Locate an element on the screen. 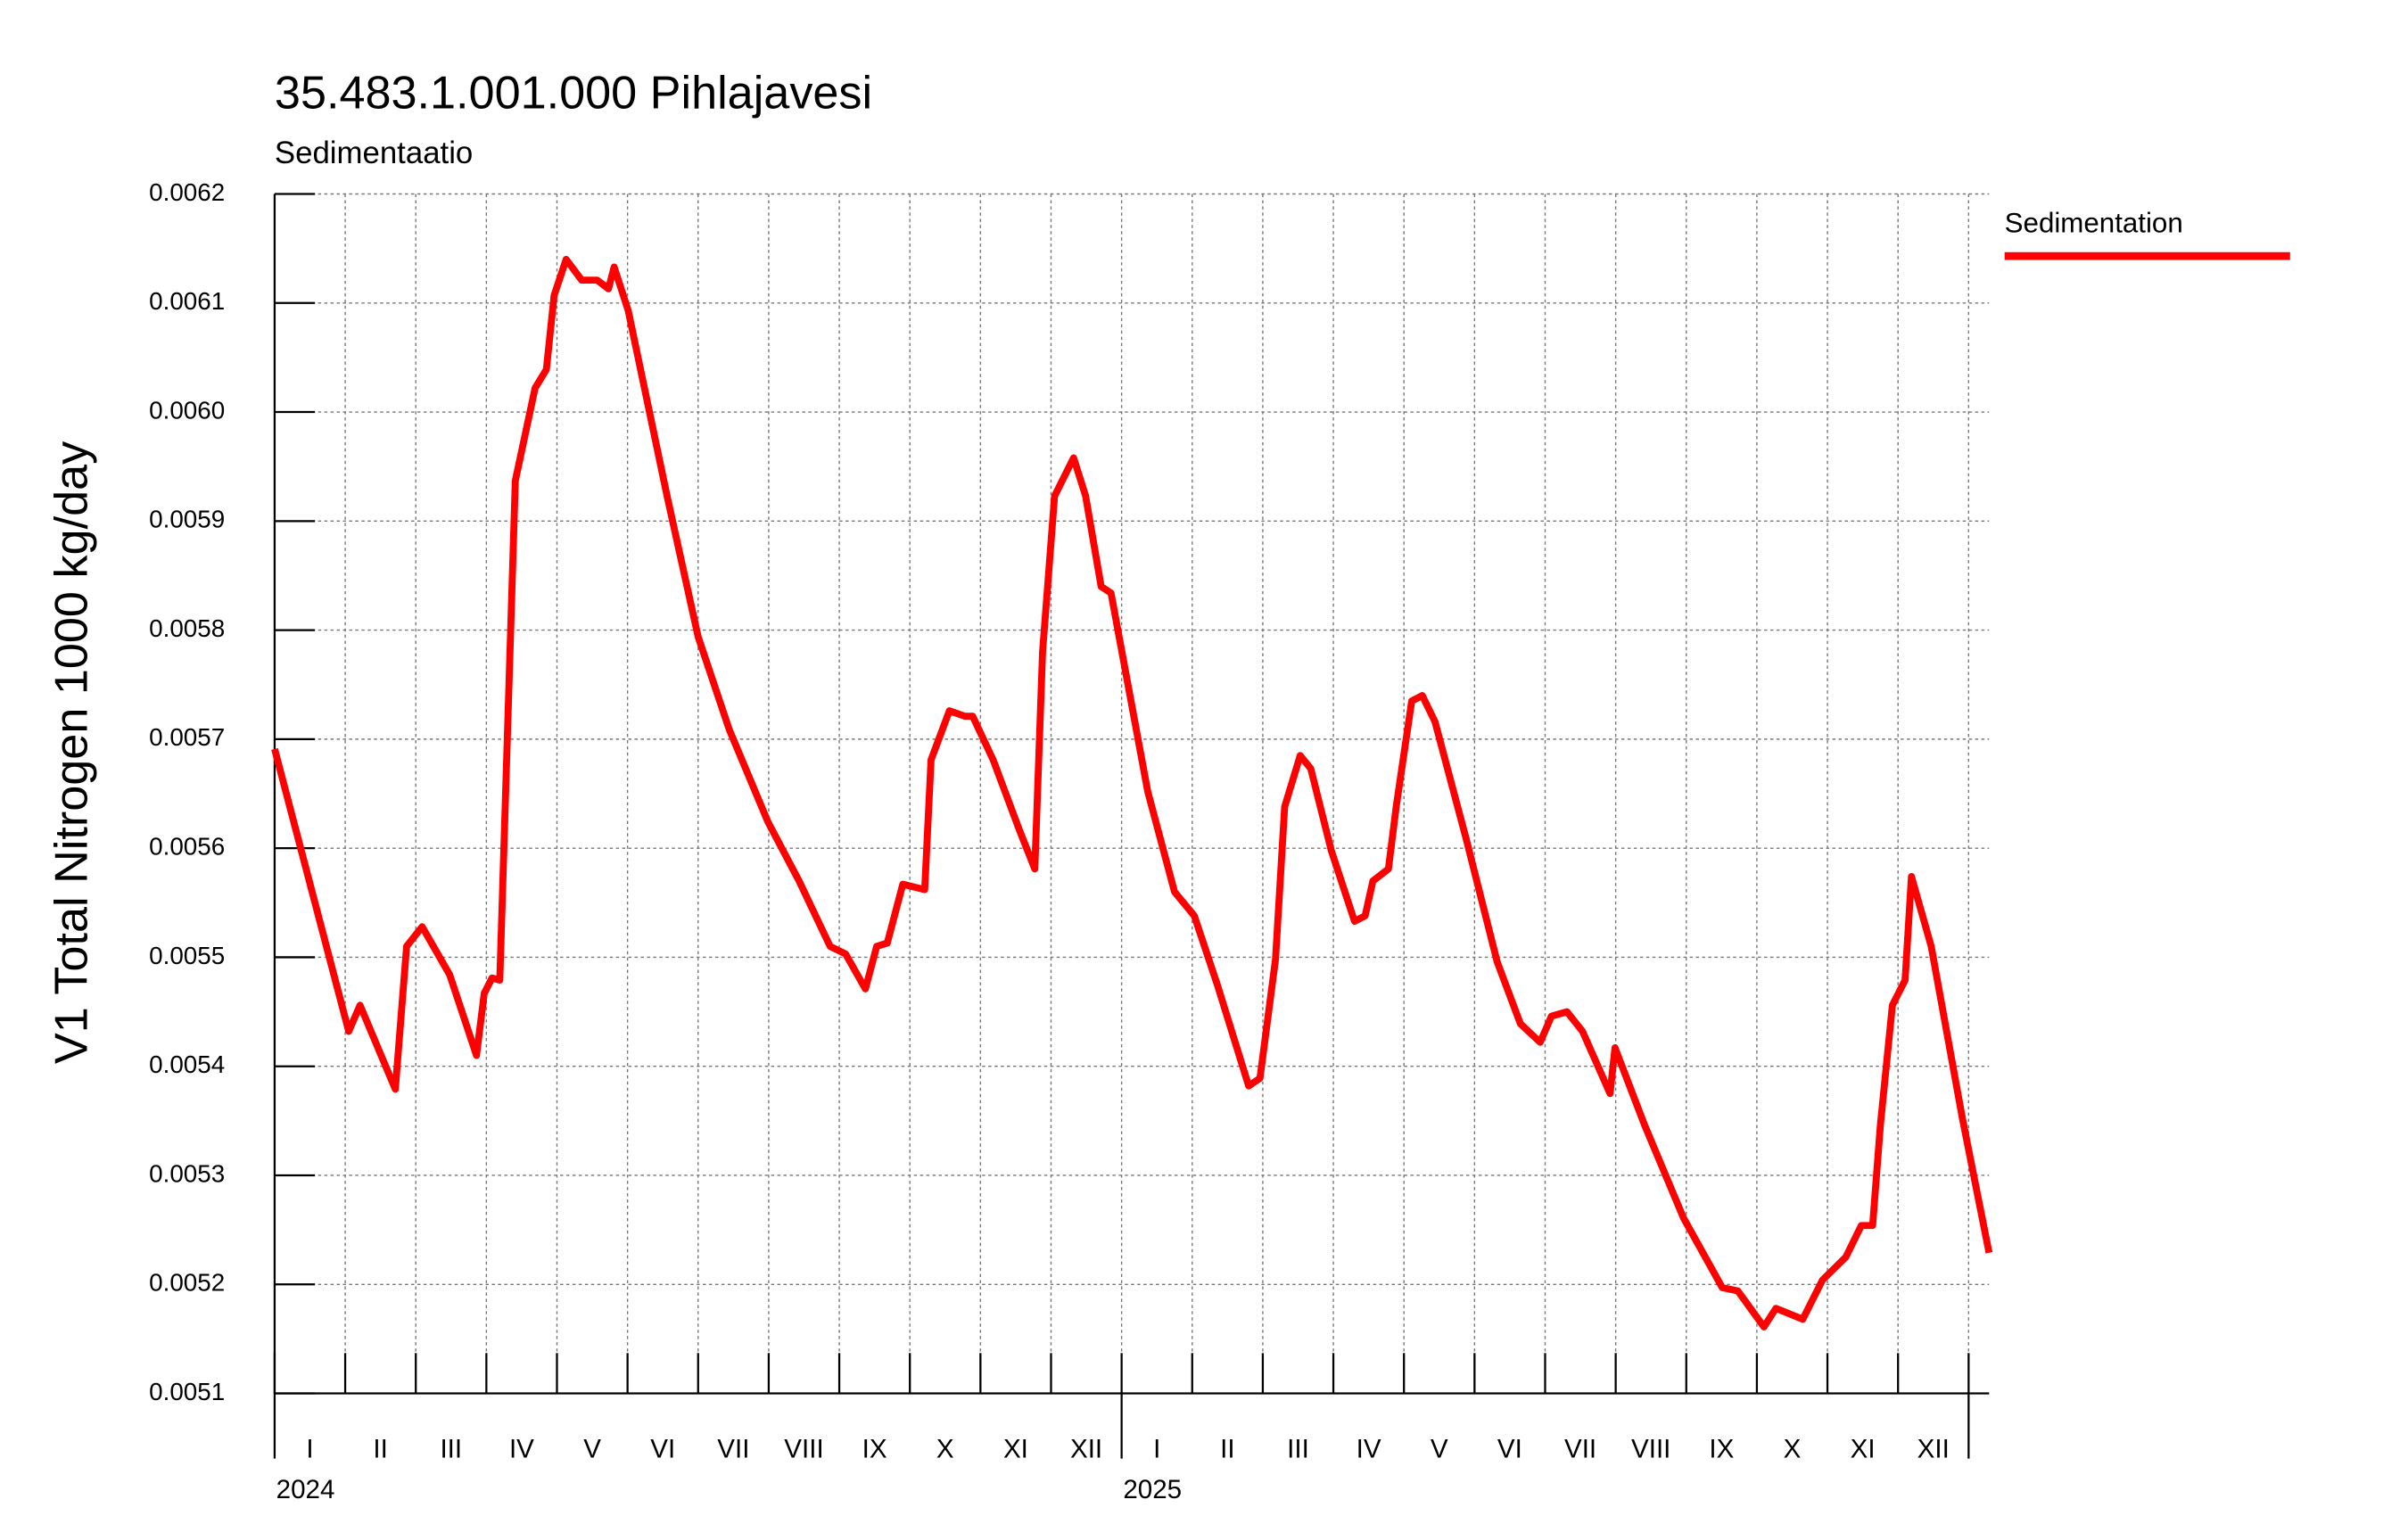 This screenshot has height=1516, width=2408. y-axis-label: V1 Total Nitrogen 1000 kg/day is located at coordinates (71, 752).